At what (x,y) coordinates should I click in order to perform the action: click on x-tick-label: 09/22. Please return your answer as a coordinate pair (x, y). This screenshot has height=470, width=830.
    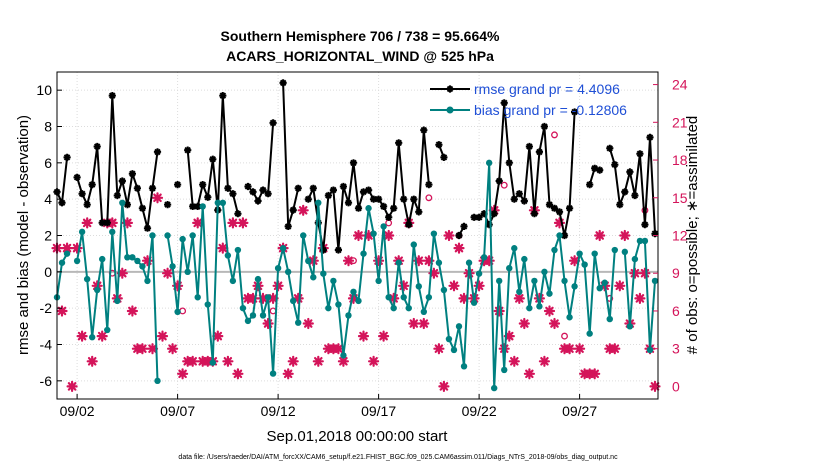
    Looking at the image, I should click on (479, 411).